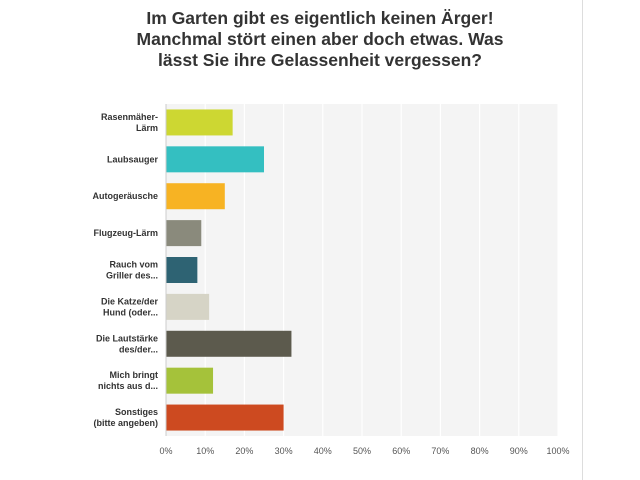 This screenshot has width=640, height=480. Describe the element at coordinates (134, 375) in the screenshot. I see `category-label: Mich bringt` at that location.